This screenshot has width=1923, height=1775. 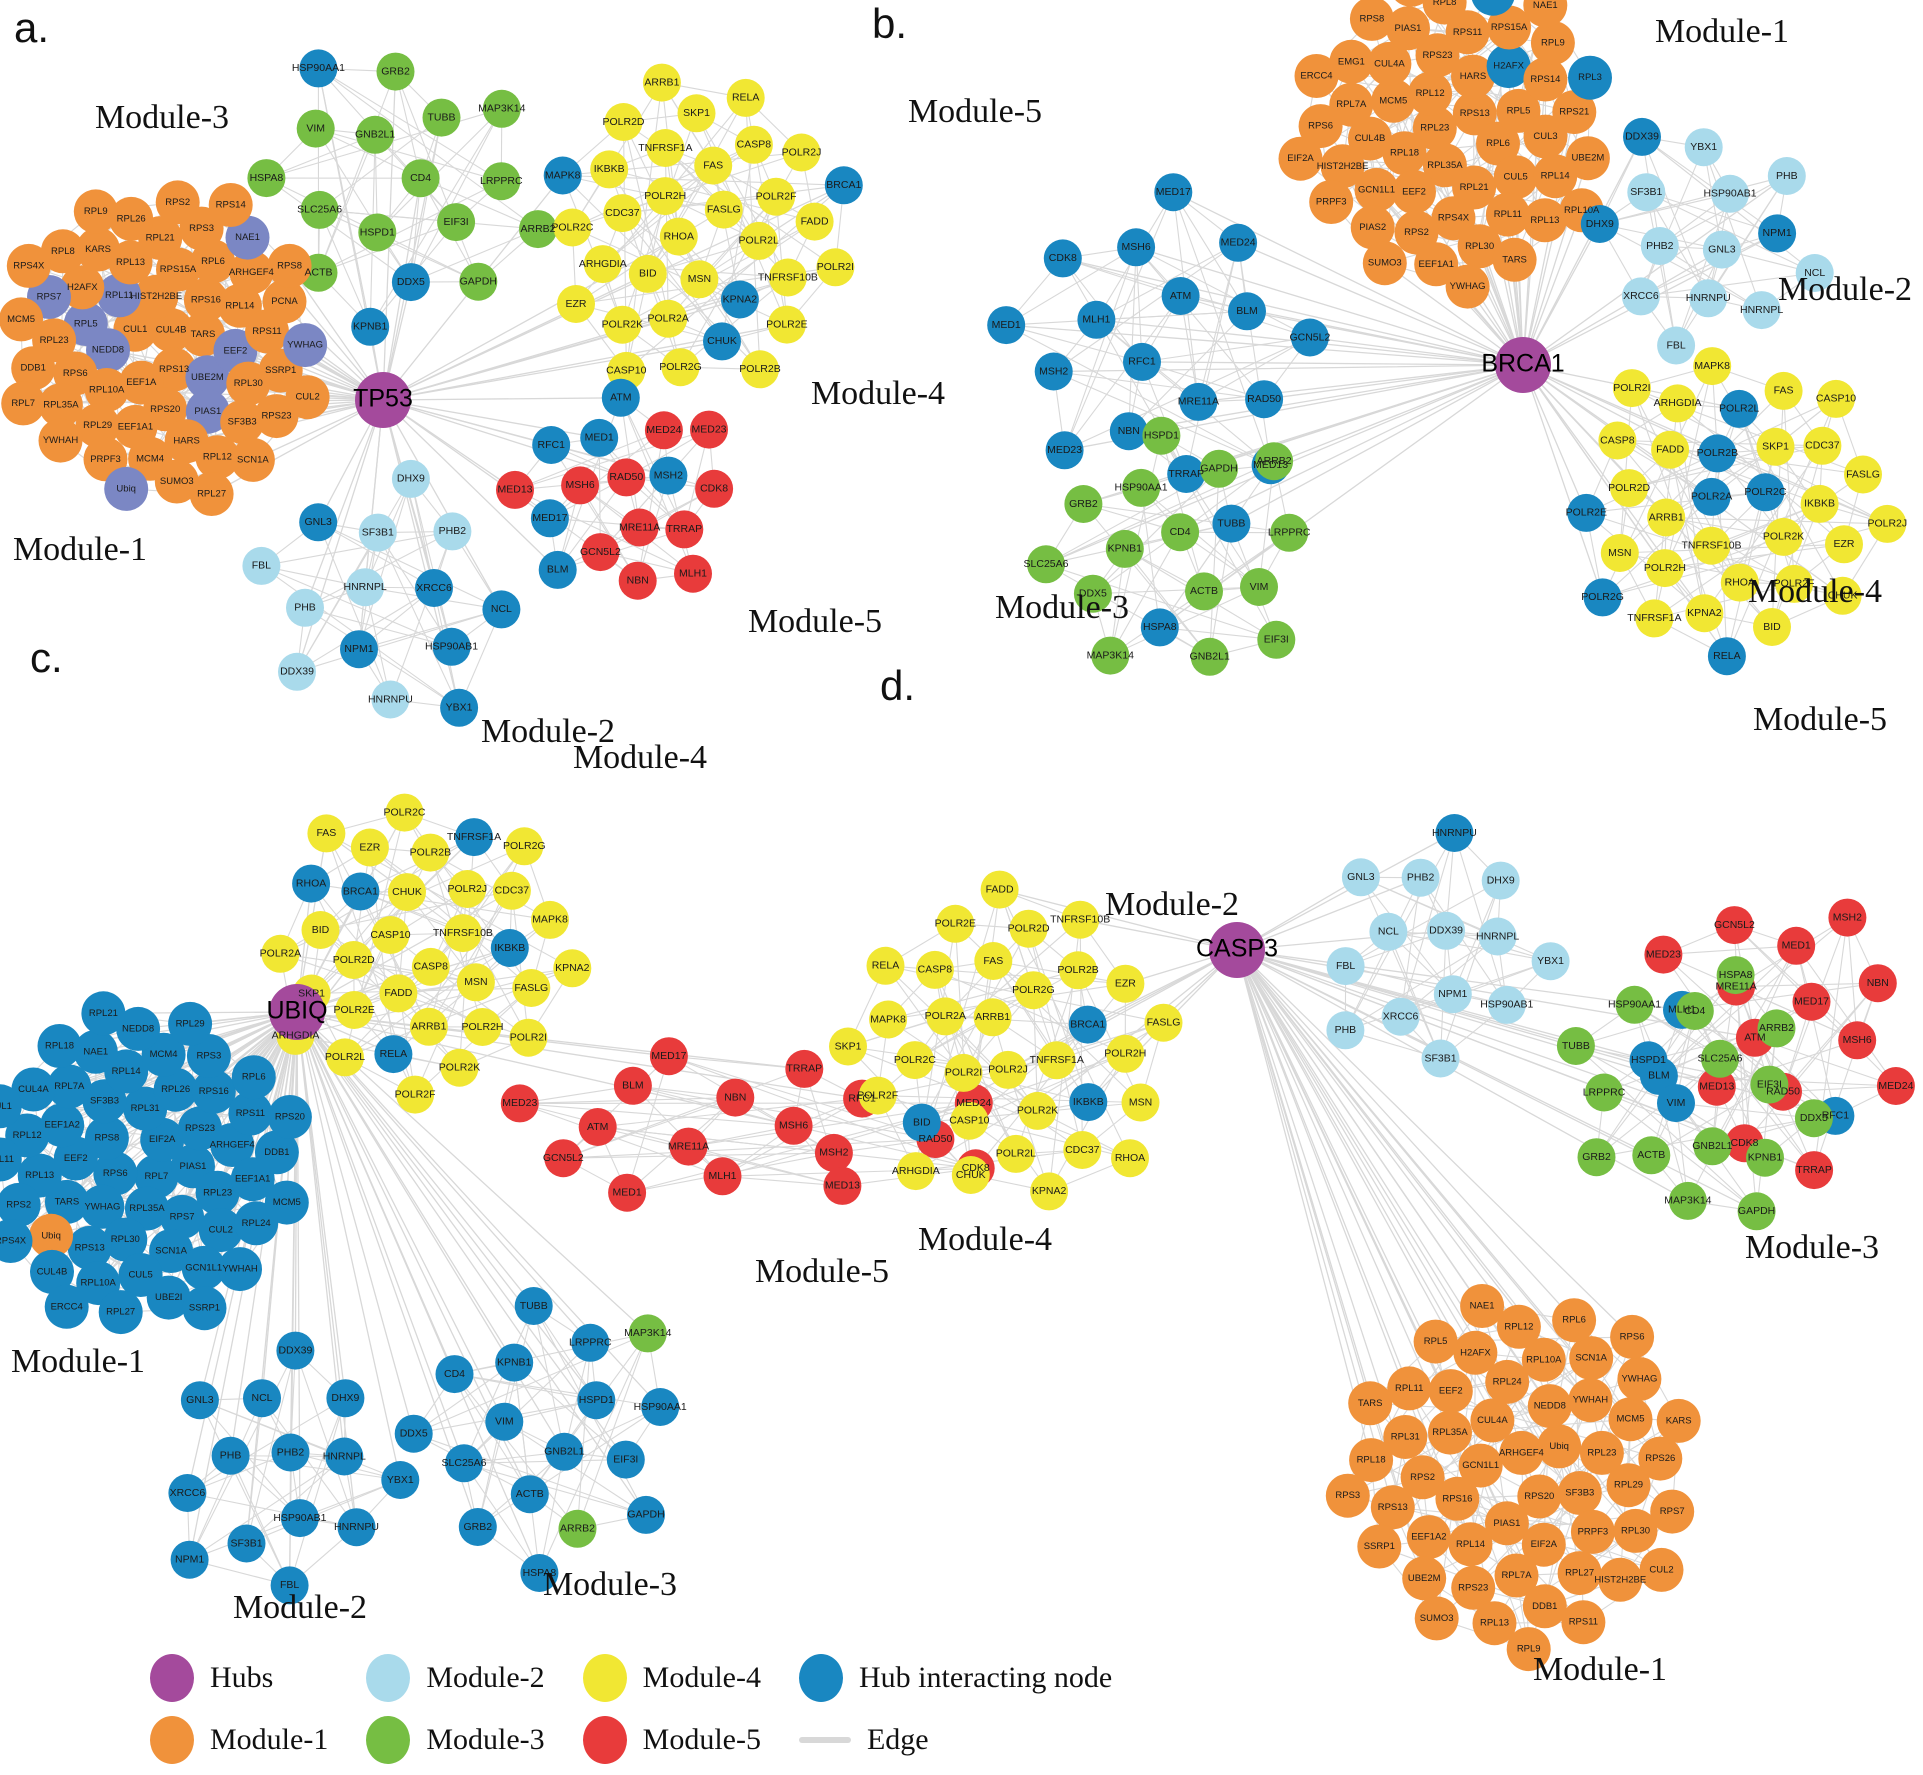 What do you see at coordinates (877, 1095) in the screenshot?
I see `node-label: POLR2F` at bounding box center [877, 1095].